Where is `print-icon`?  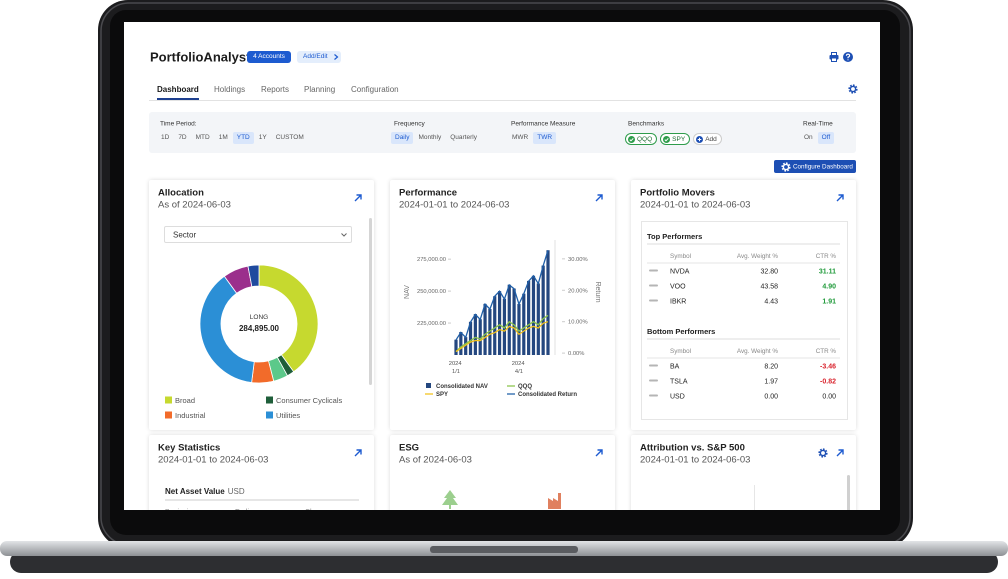
print-icon is located at coordinates (834, 57).